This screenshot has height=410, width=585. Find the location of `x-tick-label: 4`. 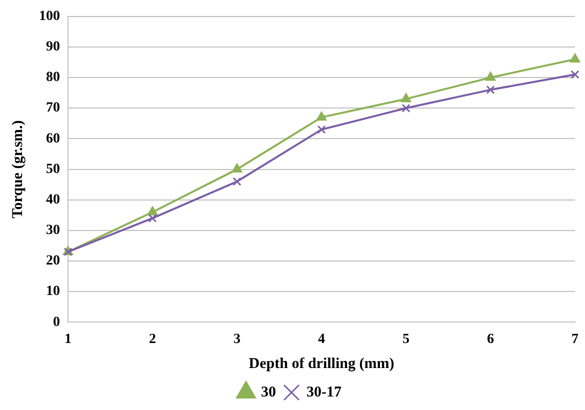

x-tick-label: 4 is located at coordinates (321, 340).